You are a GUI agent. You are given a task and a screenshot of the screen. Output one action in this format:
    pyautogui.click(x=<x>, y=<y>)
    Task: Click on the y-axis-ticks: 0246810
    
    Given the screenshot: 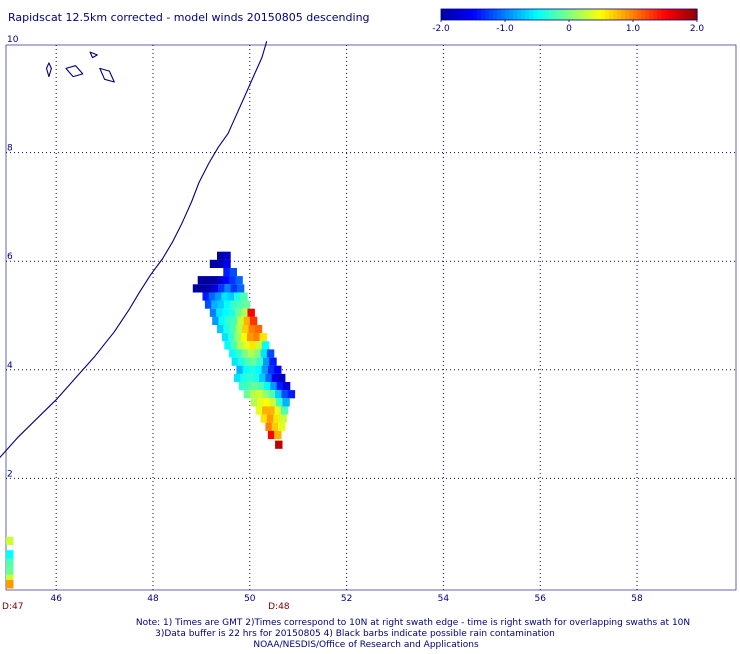 What is the action you would take?
    pyautogui.click(x=13, y=311)
    